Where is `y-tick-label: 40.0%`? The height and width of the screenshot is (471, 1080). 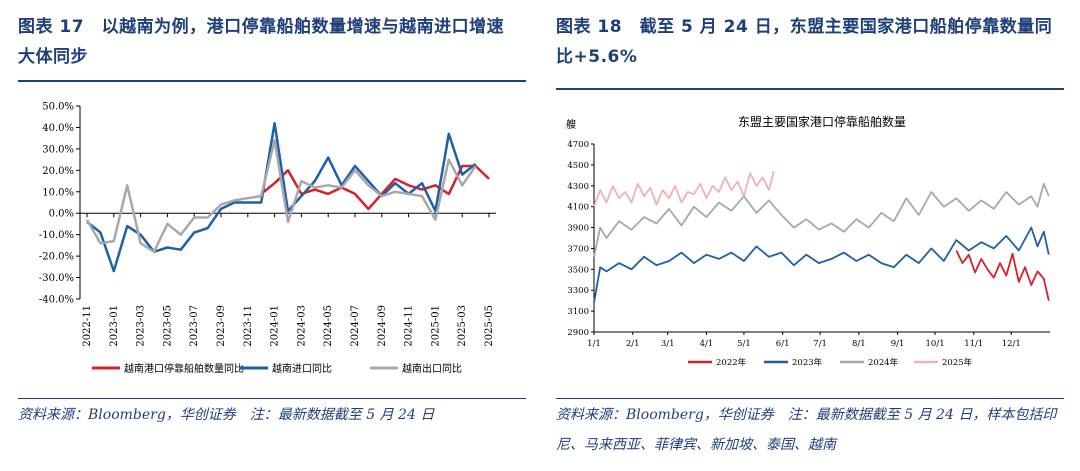
y-tick-label: 40.0% is located at coordinates (58, 128).